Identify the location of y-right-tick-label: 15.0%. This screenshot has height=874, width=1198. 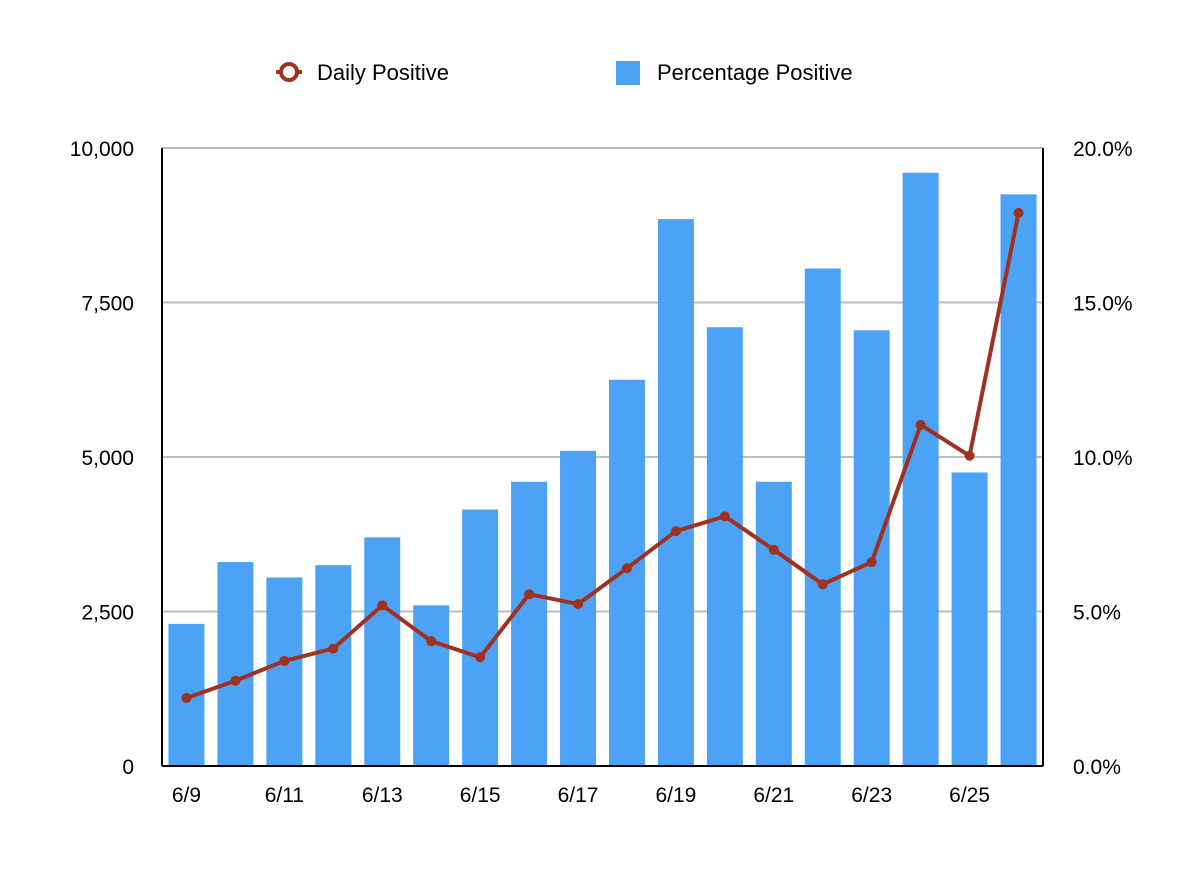
(1103, 304).